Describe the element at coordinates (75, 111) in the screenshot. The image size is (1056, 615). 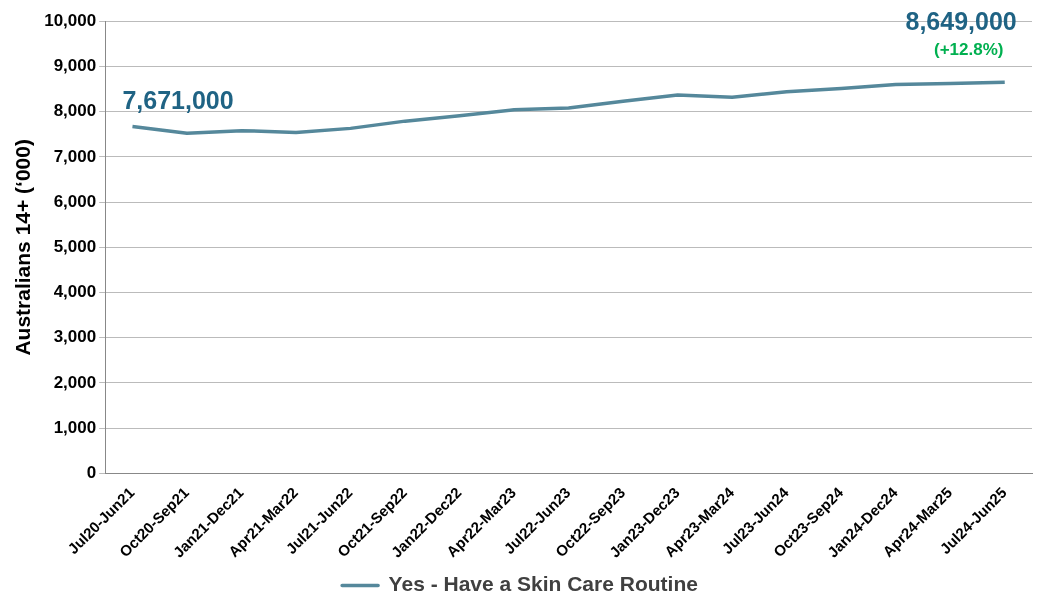
I see `y-tick-label: 8,000` at that location.